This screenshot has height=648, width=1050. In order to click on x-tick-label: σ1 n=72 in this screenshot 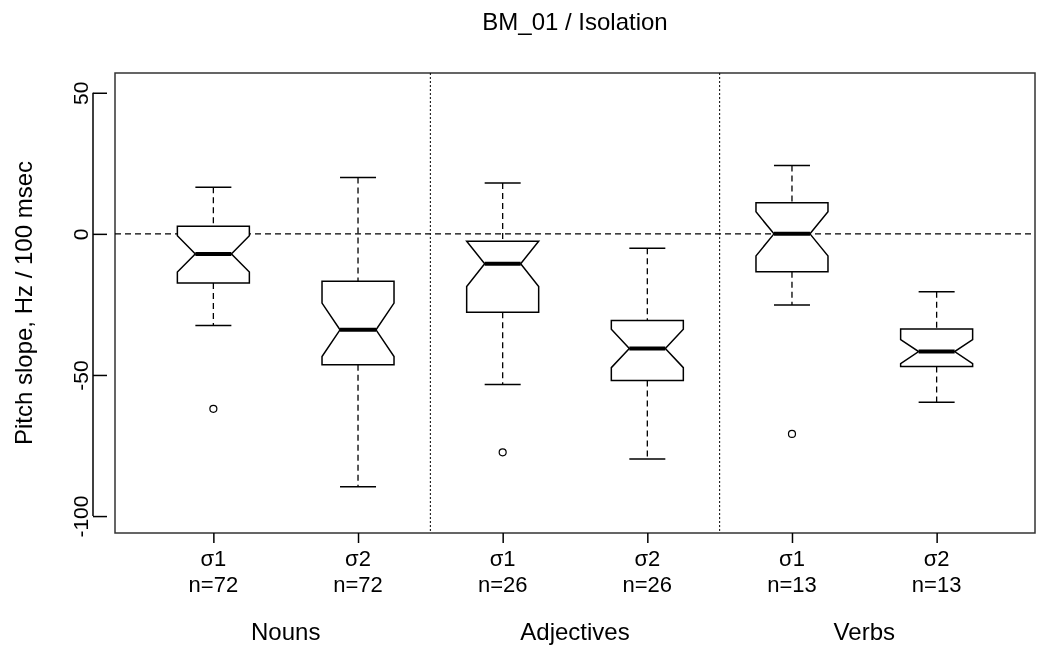, I will do `click(213, 571)`.